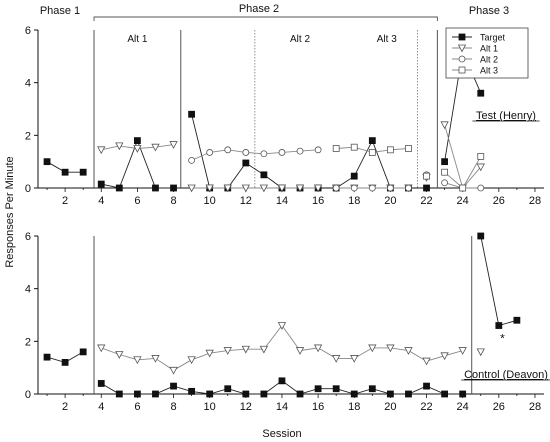 The height and width of the screenshot is (442, 550). What do you see at coordinates (499, 407) in the screenshot?
I see `x-tick-label: 26` at bounding box center [499, 407].